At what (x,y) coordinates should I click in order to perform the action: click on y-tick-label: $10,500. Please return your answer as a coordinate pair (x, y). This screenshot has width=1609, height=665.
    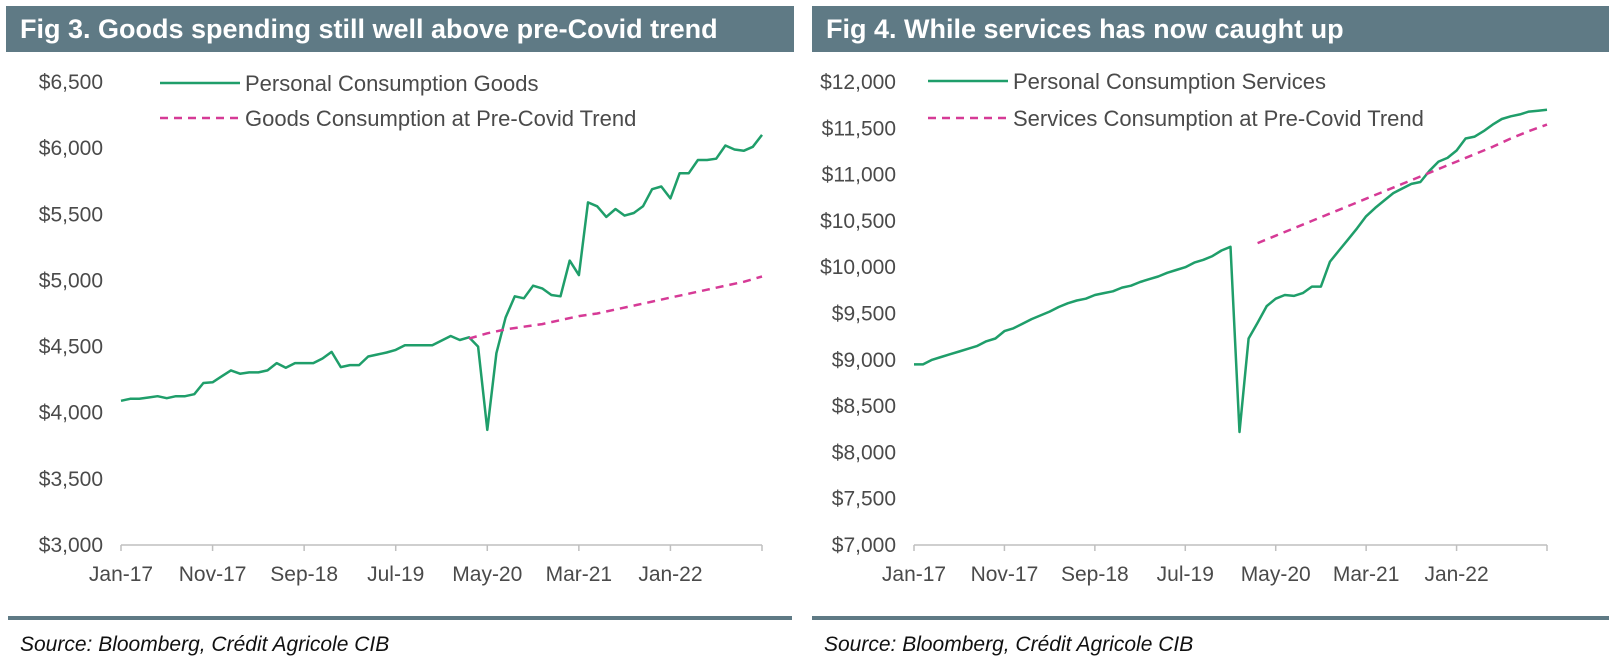
    Looking at the image, I should click on (858, 221).